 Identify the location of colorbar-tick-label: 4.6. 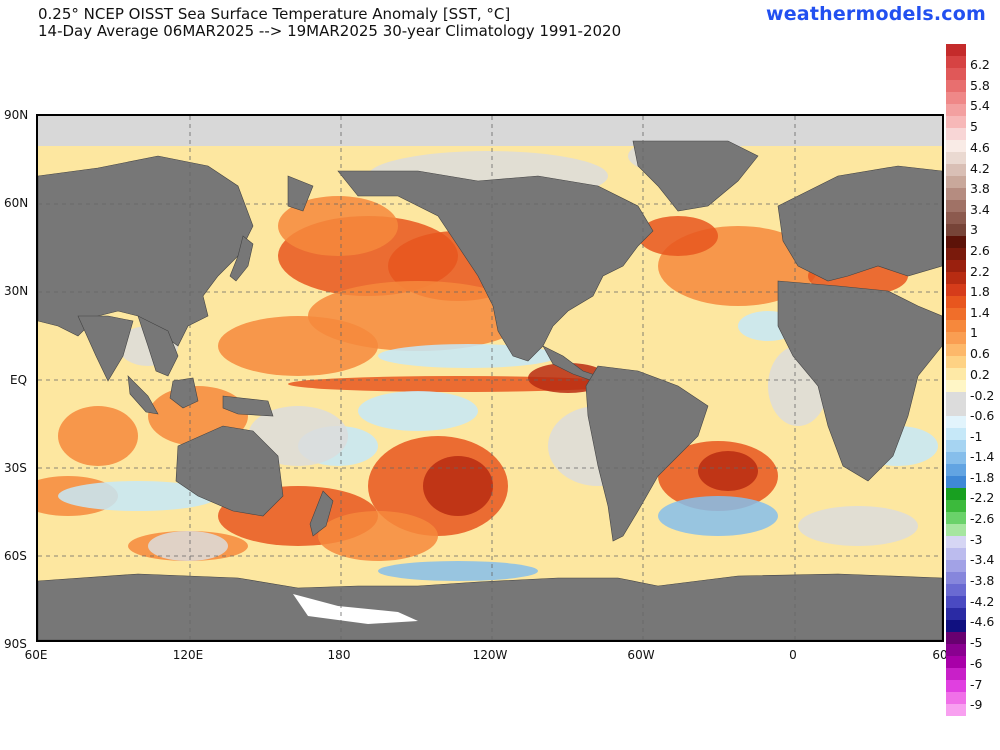
(980, 147).